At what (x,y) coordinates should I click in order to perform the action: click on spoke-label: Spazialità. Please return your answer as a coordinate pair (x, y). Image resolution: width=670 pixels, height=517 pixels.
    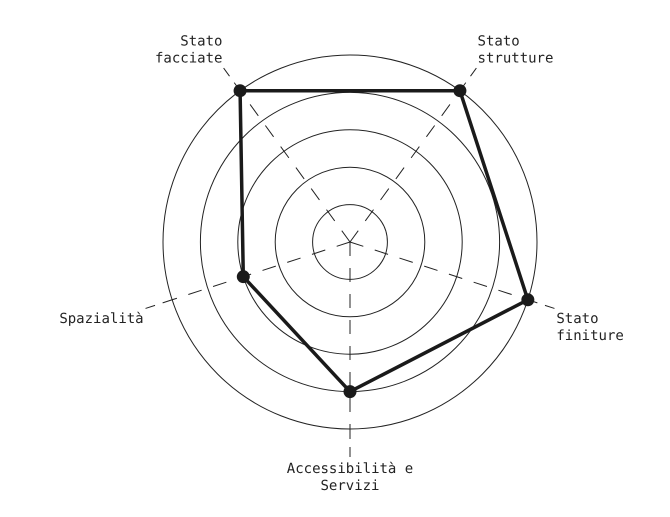
    Looking at the image, I should click on (101, 319).